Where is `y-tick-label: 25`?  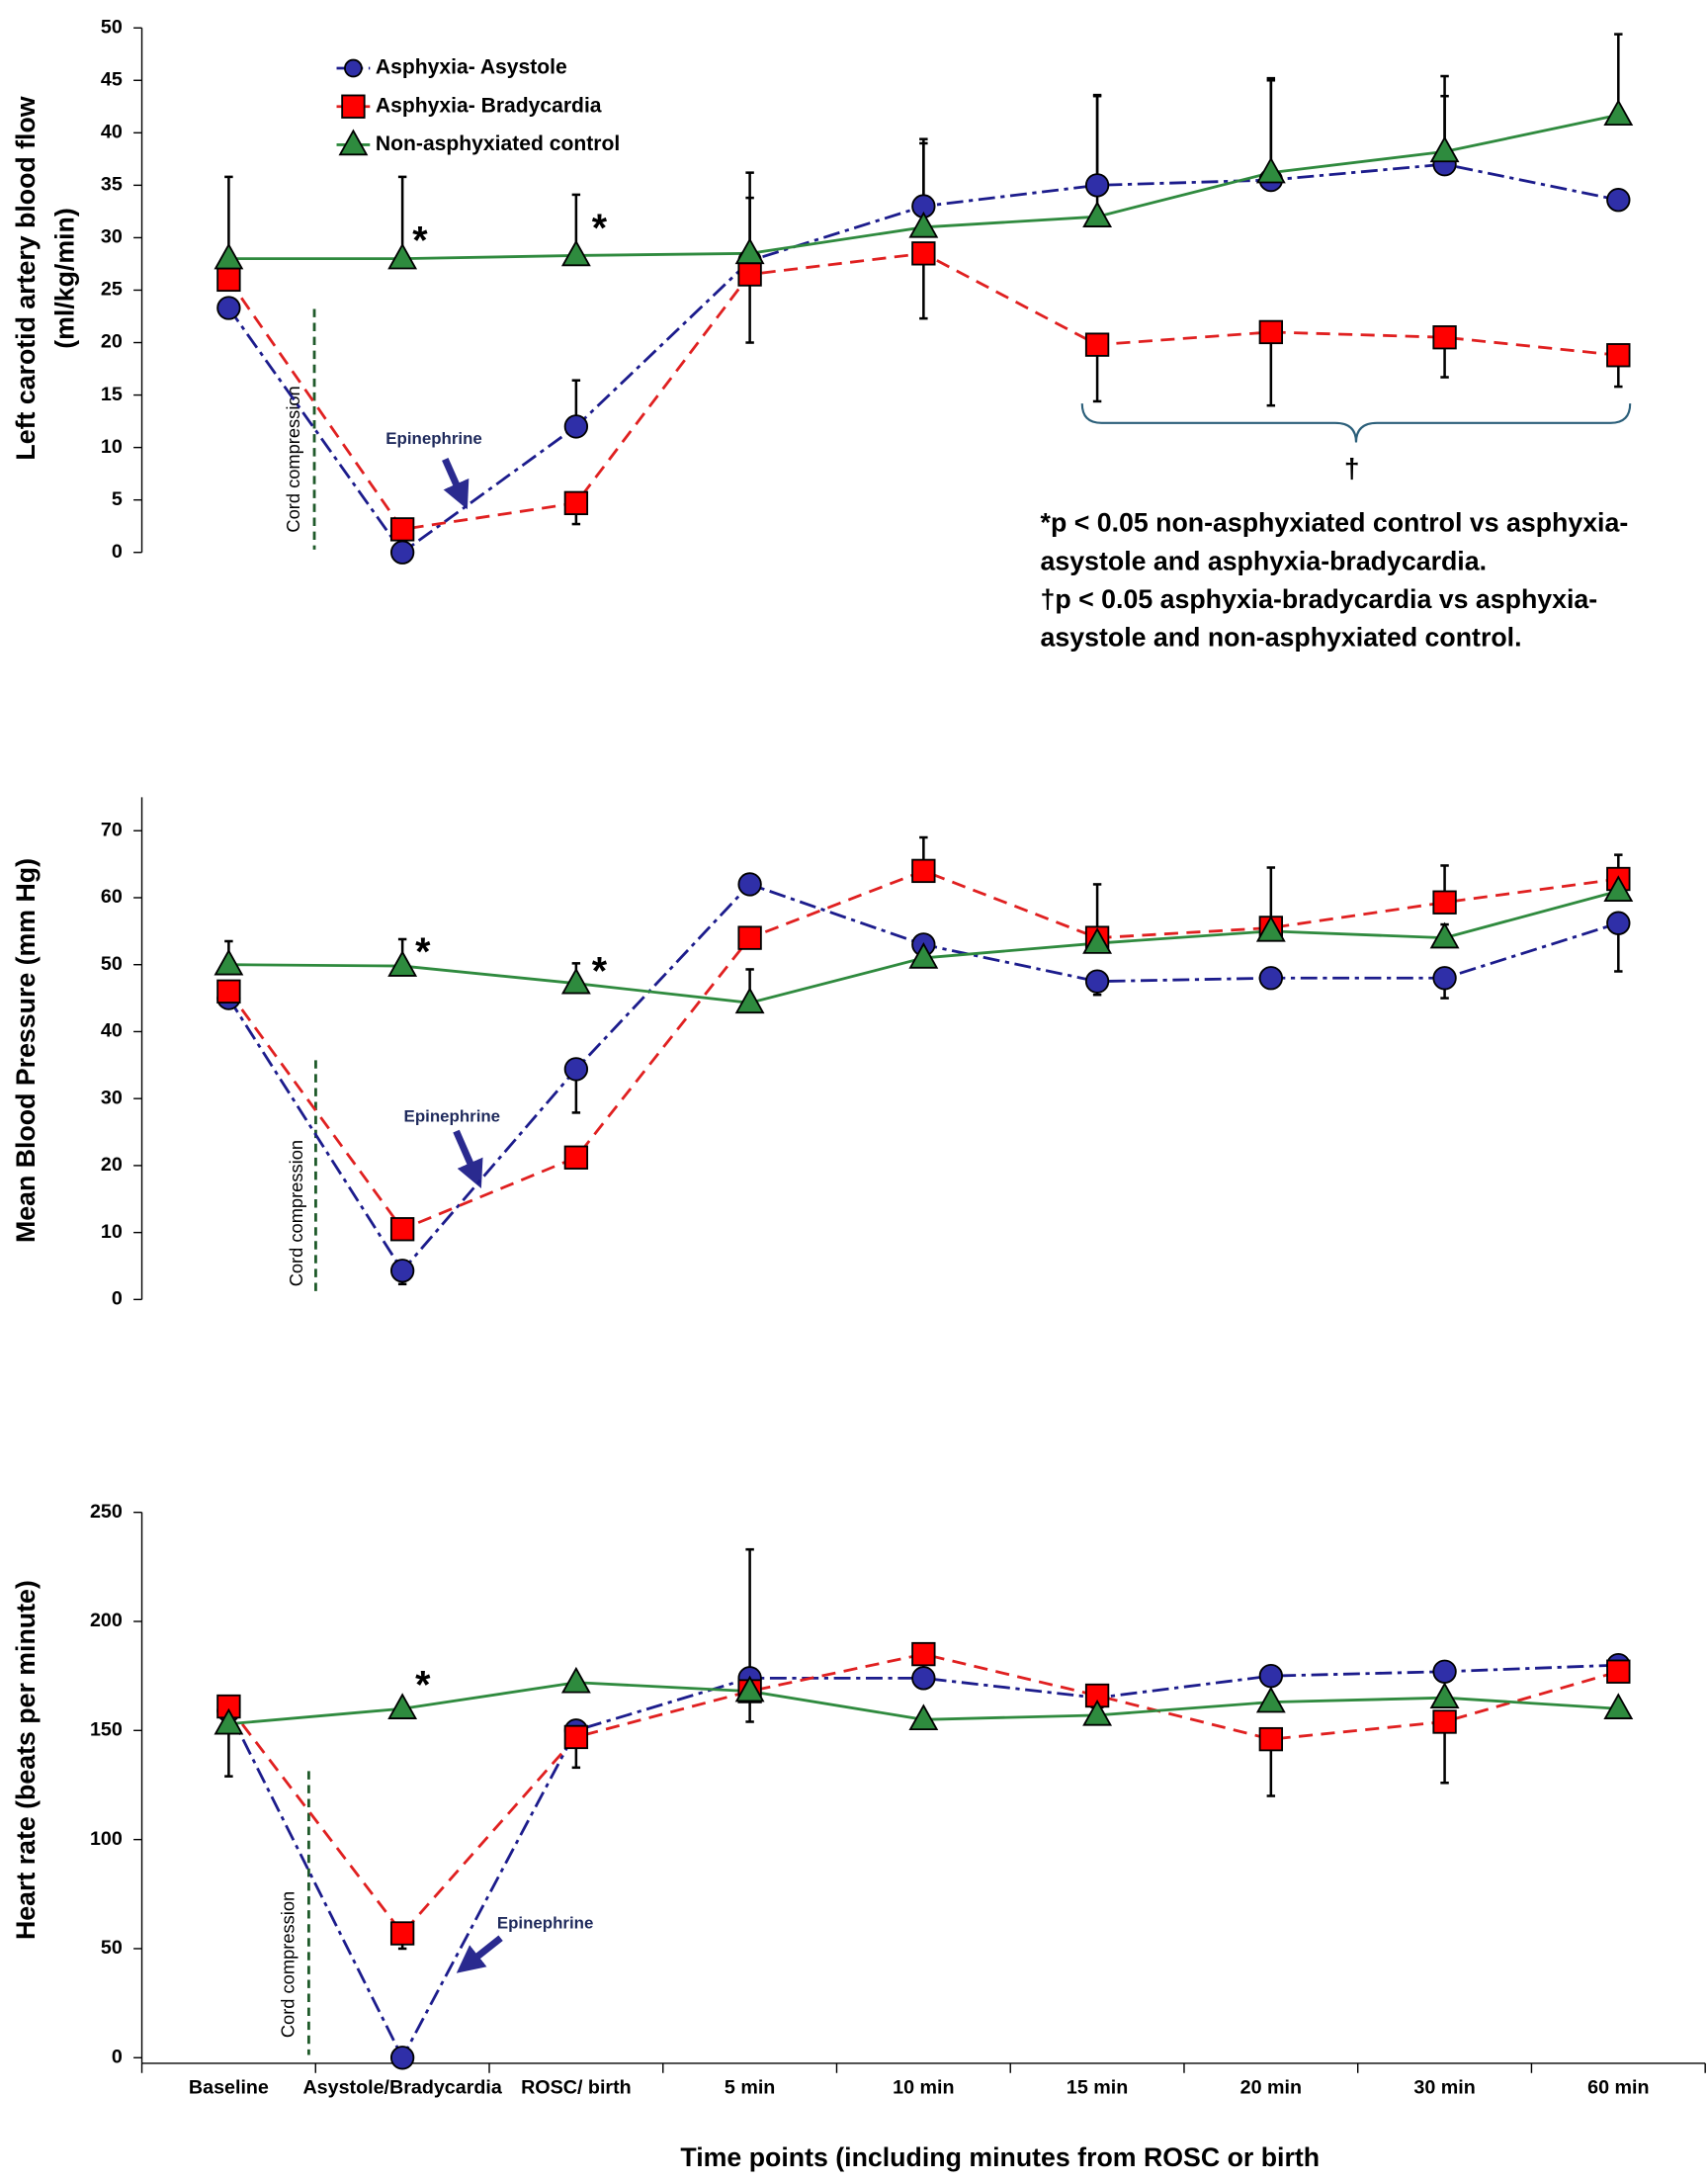 y-tick-label: 25 is located at coordinates (112, 290).